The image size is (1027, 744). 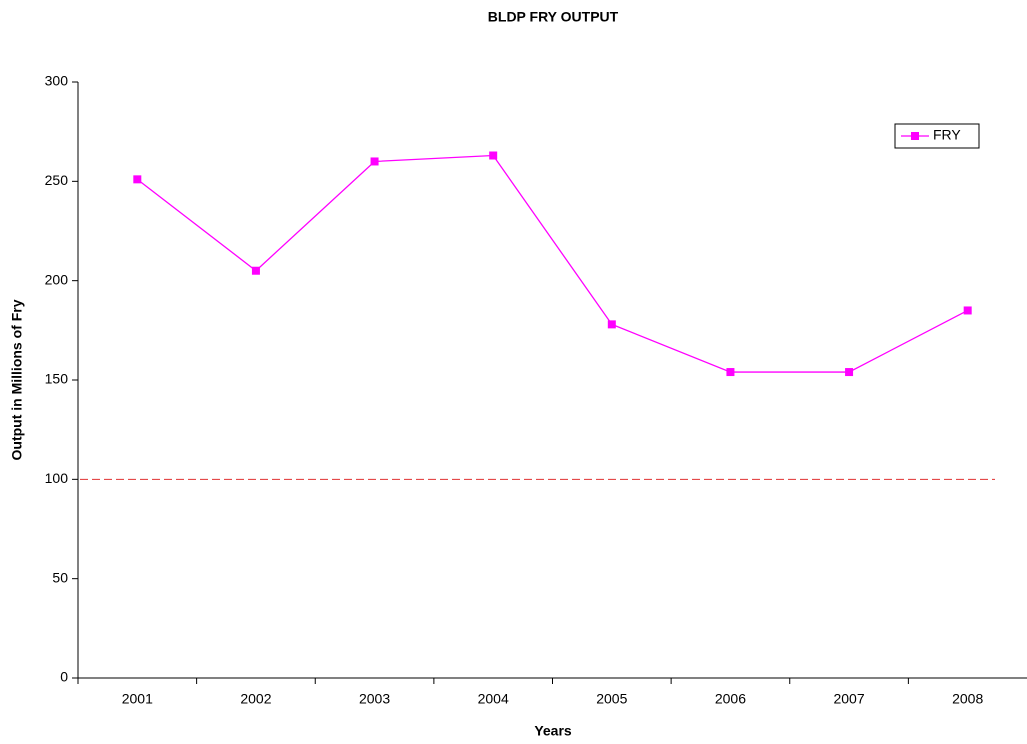 I want to click on x-axis-label: Years, so click(x=553, y=731).